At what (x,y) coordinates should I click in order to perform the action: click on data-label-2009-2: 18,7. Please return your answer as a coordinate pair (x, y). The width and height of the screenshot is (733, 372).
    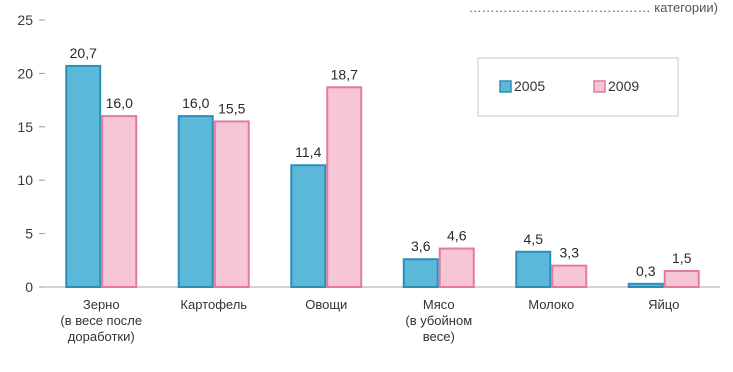
    Looking at the image, I should click on (344, 74).